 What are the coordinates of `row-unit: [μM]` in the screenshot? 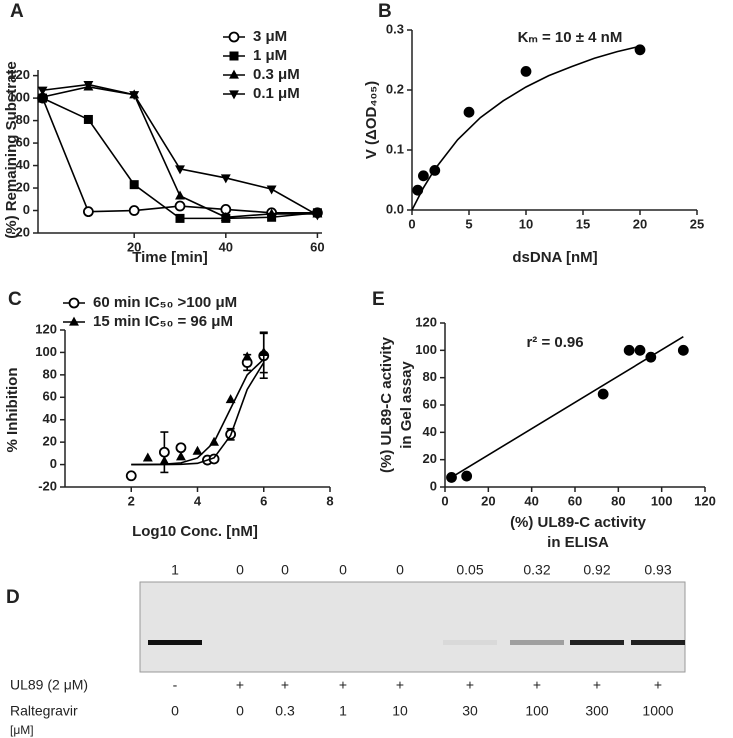 It's located at (22, 730).